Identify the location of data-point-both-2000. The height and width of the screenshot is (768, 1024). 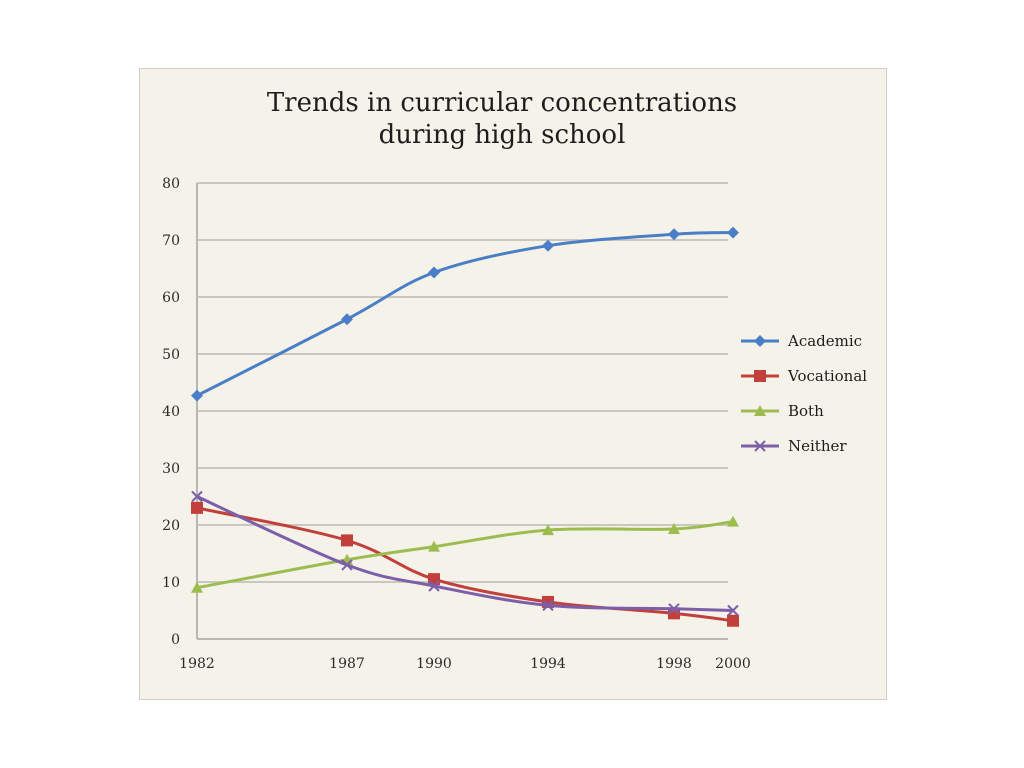
(733, 521).